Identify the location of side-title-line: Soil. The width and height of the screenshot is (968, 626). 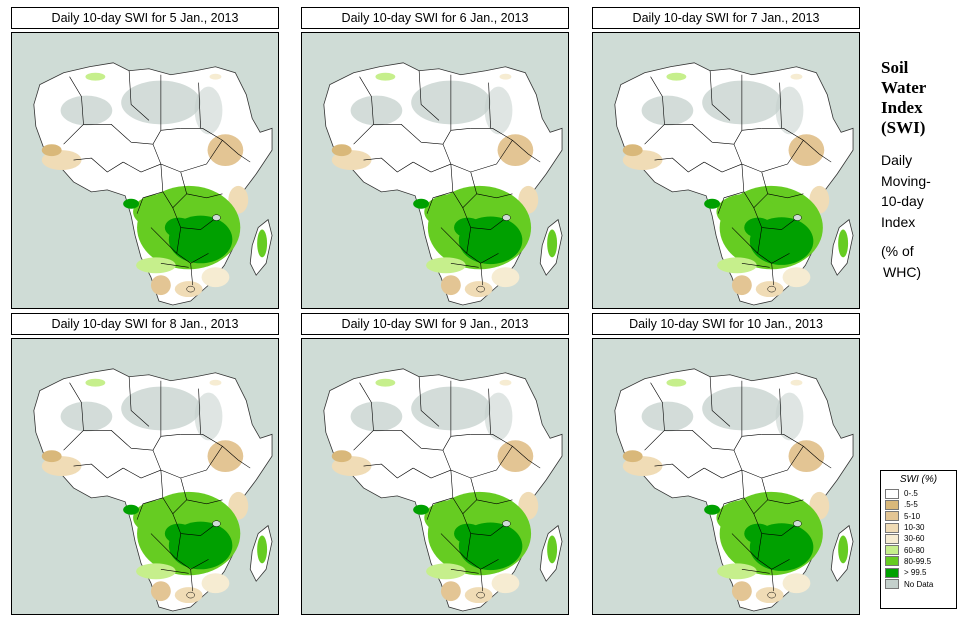
(895, 67).